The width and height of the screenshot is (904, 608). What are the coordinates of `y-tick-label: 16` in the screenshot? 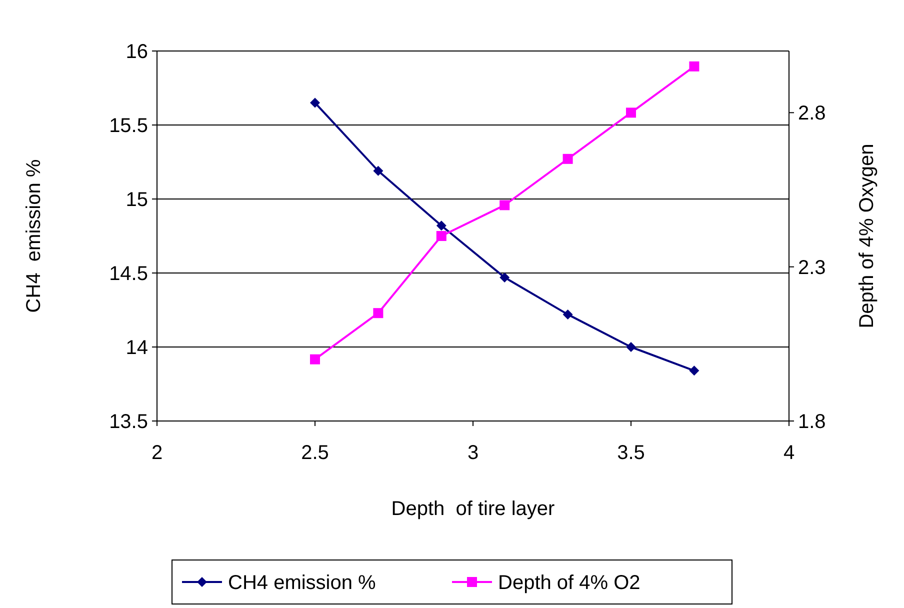 It's located at (137, 52).